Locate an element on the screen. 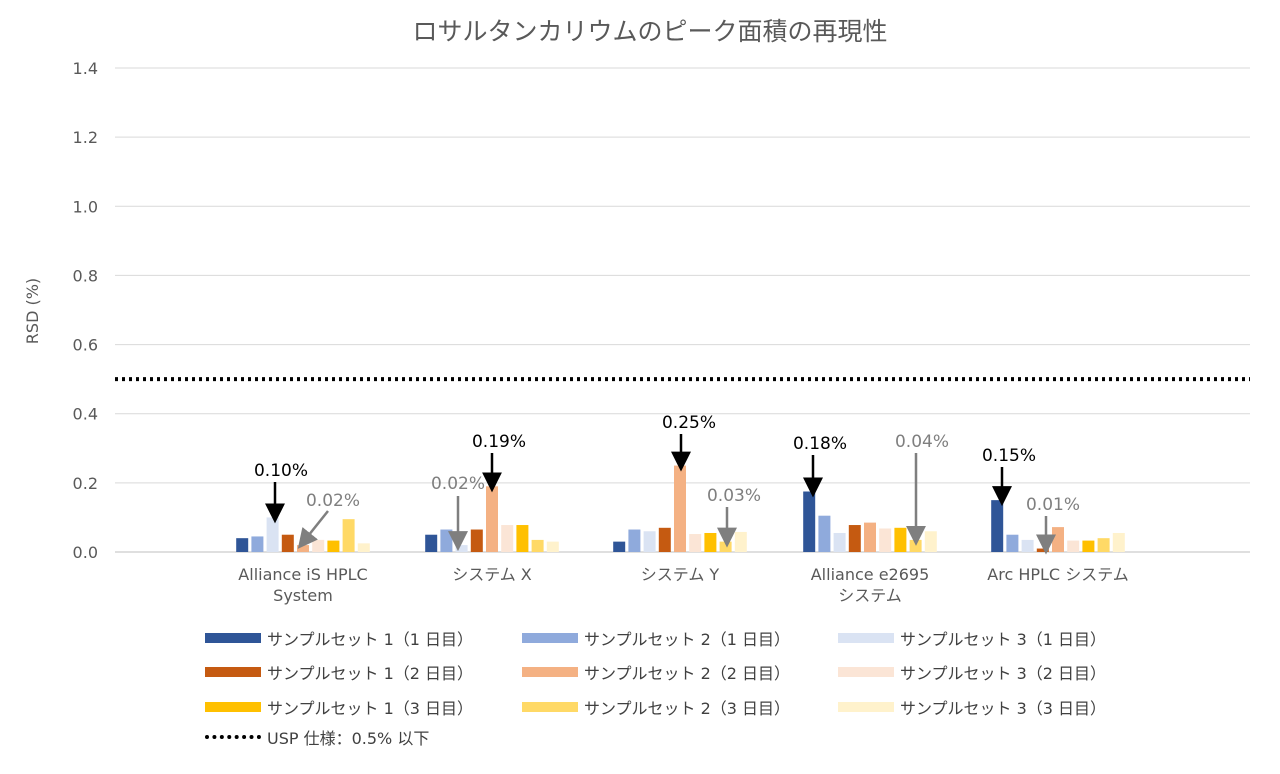 The image size is (1280, 774). annotation-label: 0.15% is located at coordinates (1009, 456).